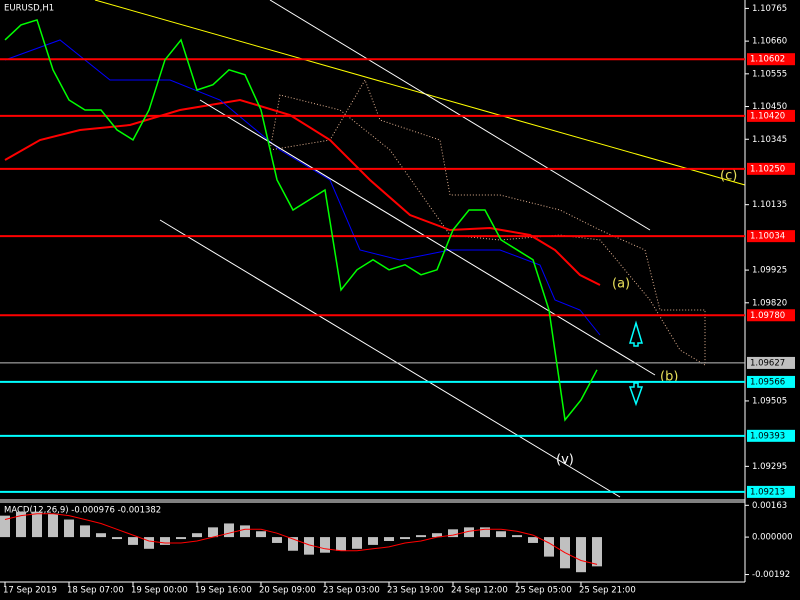  What do you see at coordinates (621, 284) in the screenshot?
I see `annotation: (a)` at bounding box center [621, 284].